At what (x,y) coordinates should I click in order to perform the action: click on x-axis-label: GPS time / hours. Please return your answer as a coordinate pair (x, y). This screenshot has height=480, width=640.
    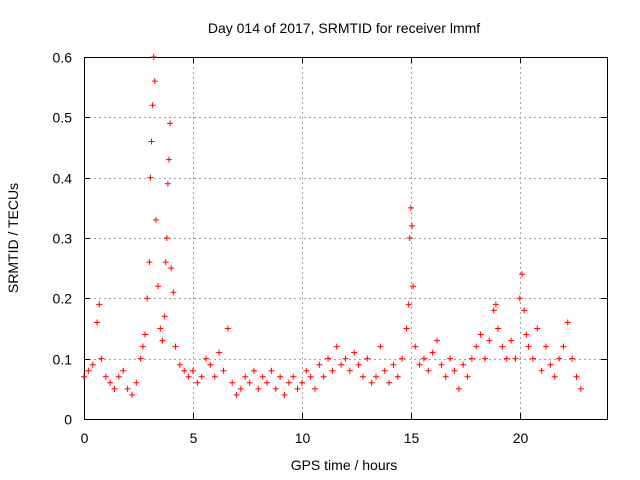
    Looking at the image, I should click on (344, 465).